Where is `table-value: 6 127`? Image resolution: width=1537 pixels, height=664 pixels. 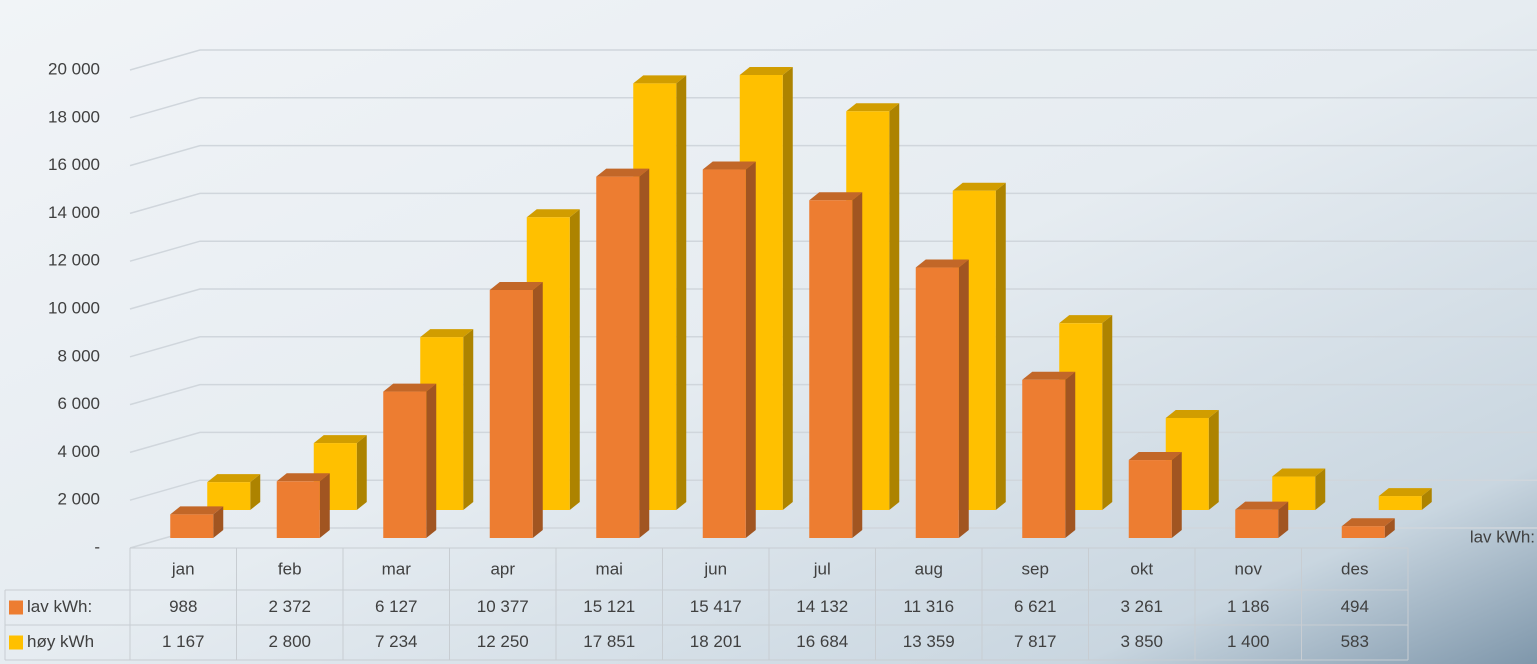
table-value: 6 127 is located at coordinates (396, 606).